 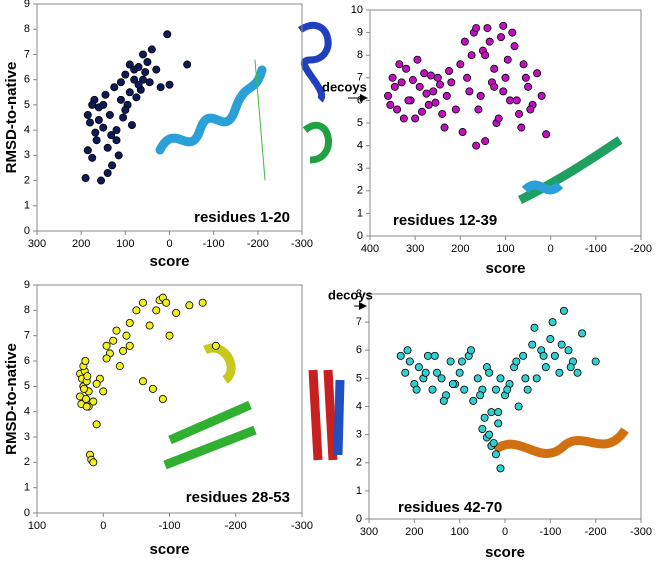 What do you see at coordinates (505, 532) in the screenshot?
I see `x-tick-label: 0` at bounding box center [505, 532].